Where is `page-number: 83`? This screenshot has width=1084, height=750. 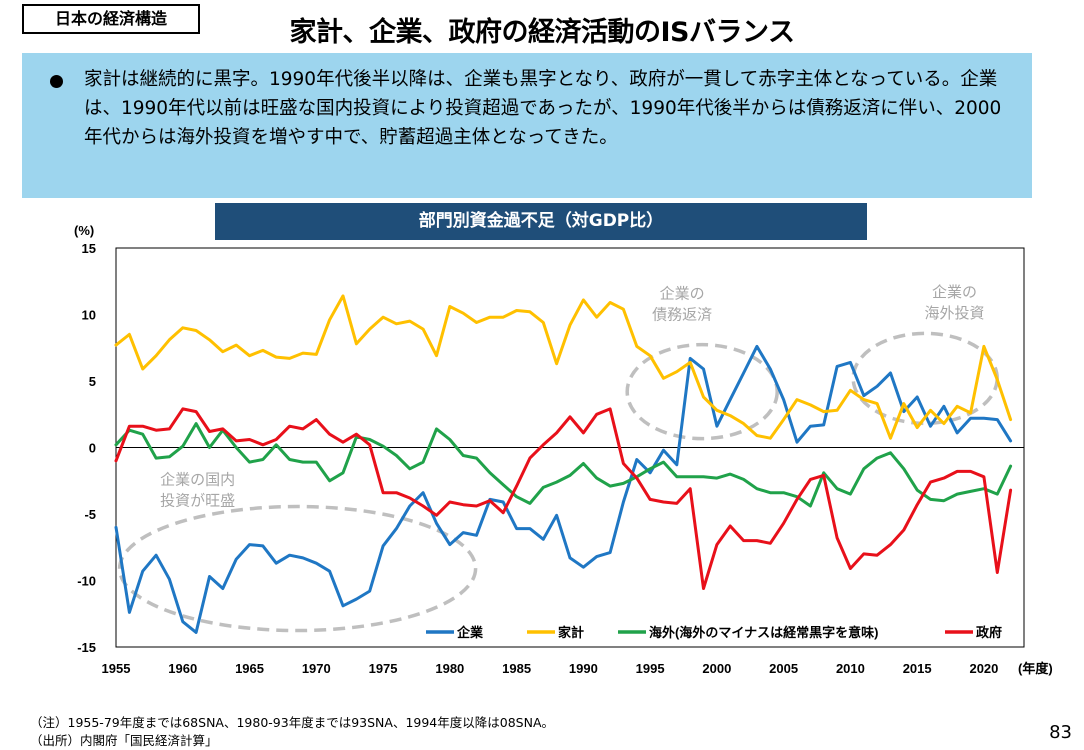 page-number: 83 is located at coordinates (1060, 732).